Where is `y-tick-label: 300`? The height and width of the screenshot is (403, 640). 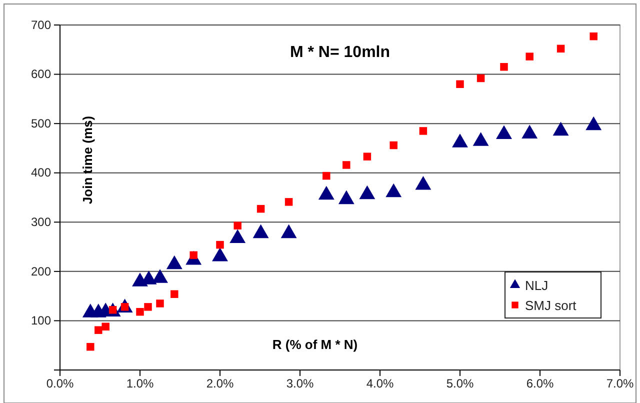 y-tick-label: 300 is located at coordinates (41, 221).